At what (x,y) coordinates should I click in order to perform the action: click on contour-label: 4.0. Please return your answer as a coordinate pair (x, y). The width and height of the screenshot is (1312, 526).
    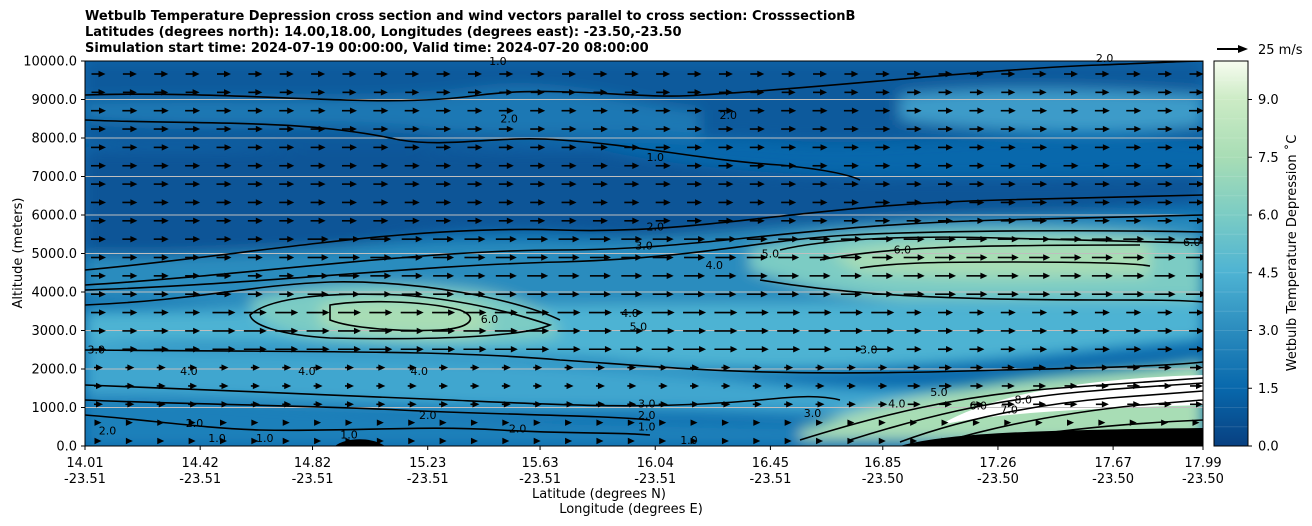
    Looking at the image, I should click on (714, 265).